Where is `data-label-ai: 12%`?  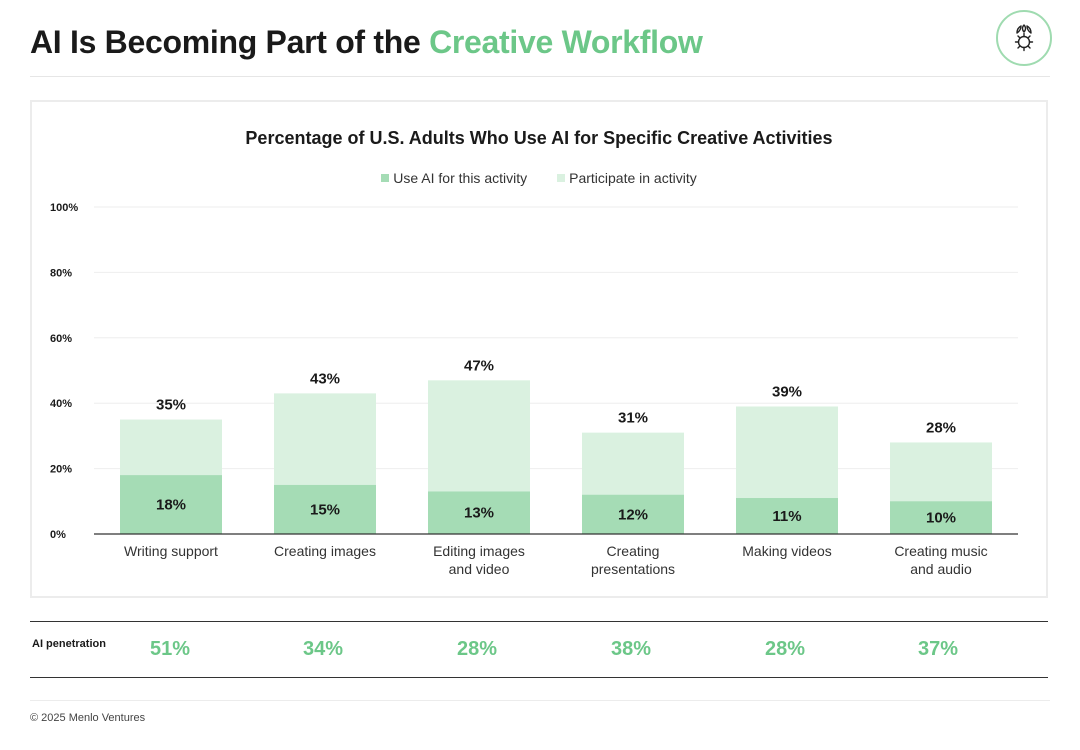 data-label-ai: 12% is located at coordinates (633, 514).